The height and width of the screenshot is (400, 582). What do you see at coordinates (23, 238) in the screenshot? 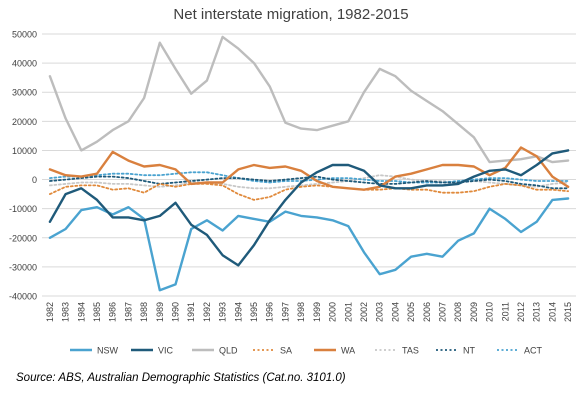
I see `y-tick-label: -20000` at bounding box center [23, 238].